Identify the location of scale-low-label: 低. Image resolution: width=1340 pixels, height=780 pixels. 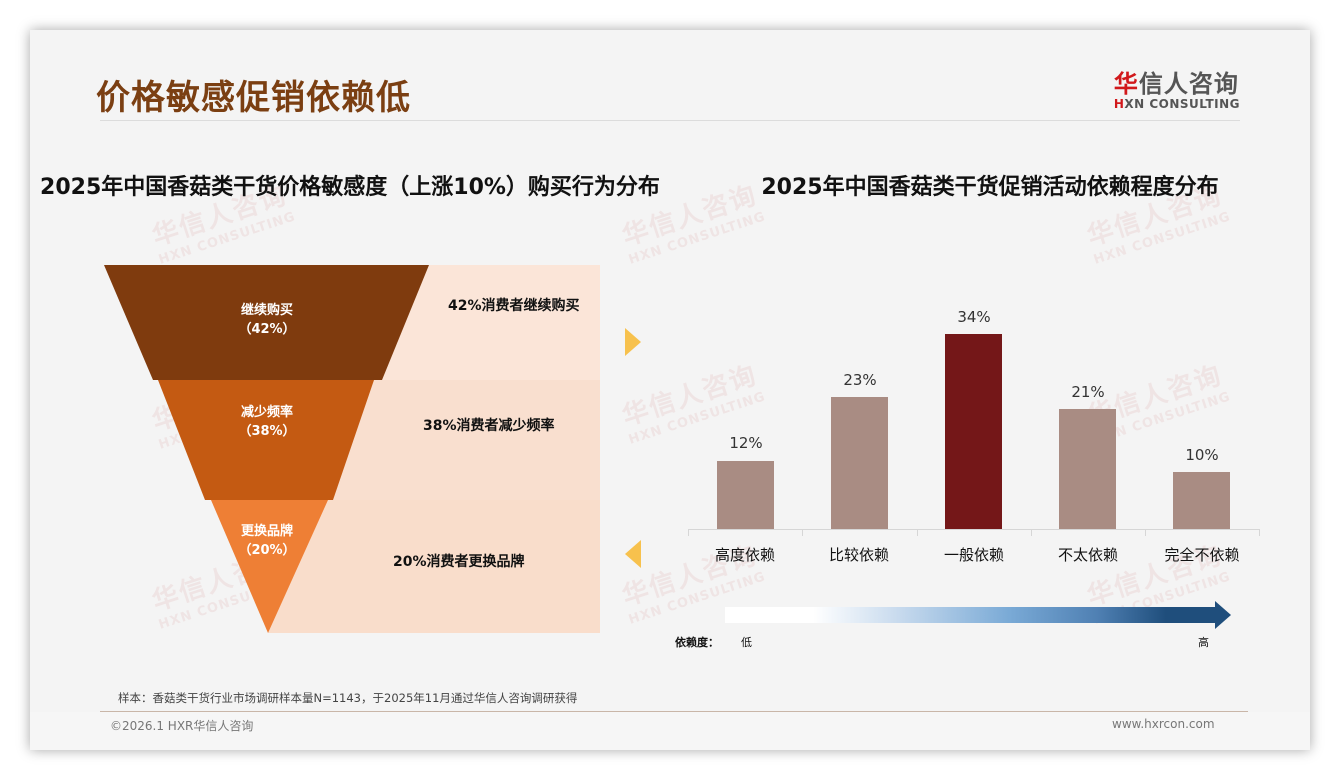
(746, 642).